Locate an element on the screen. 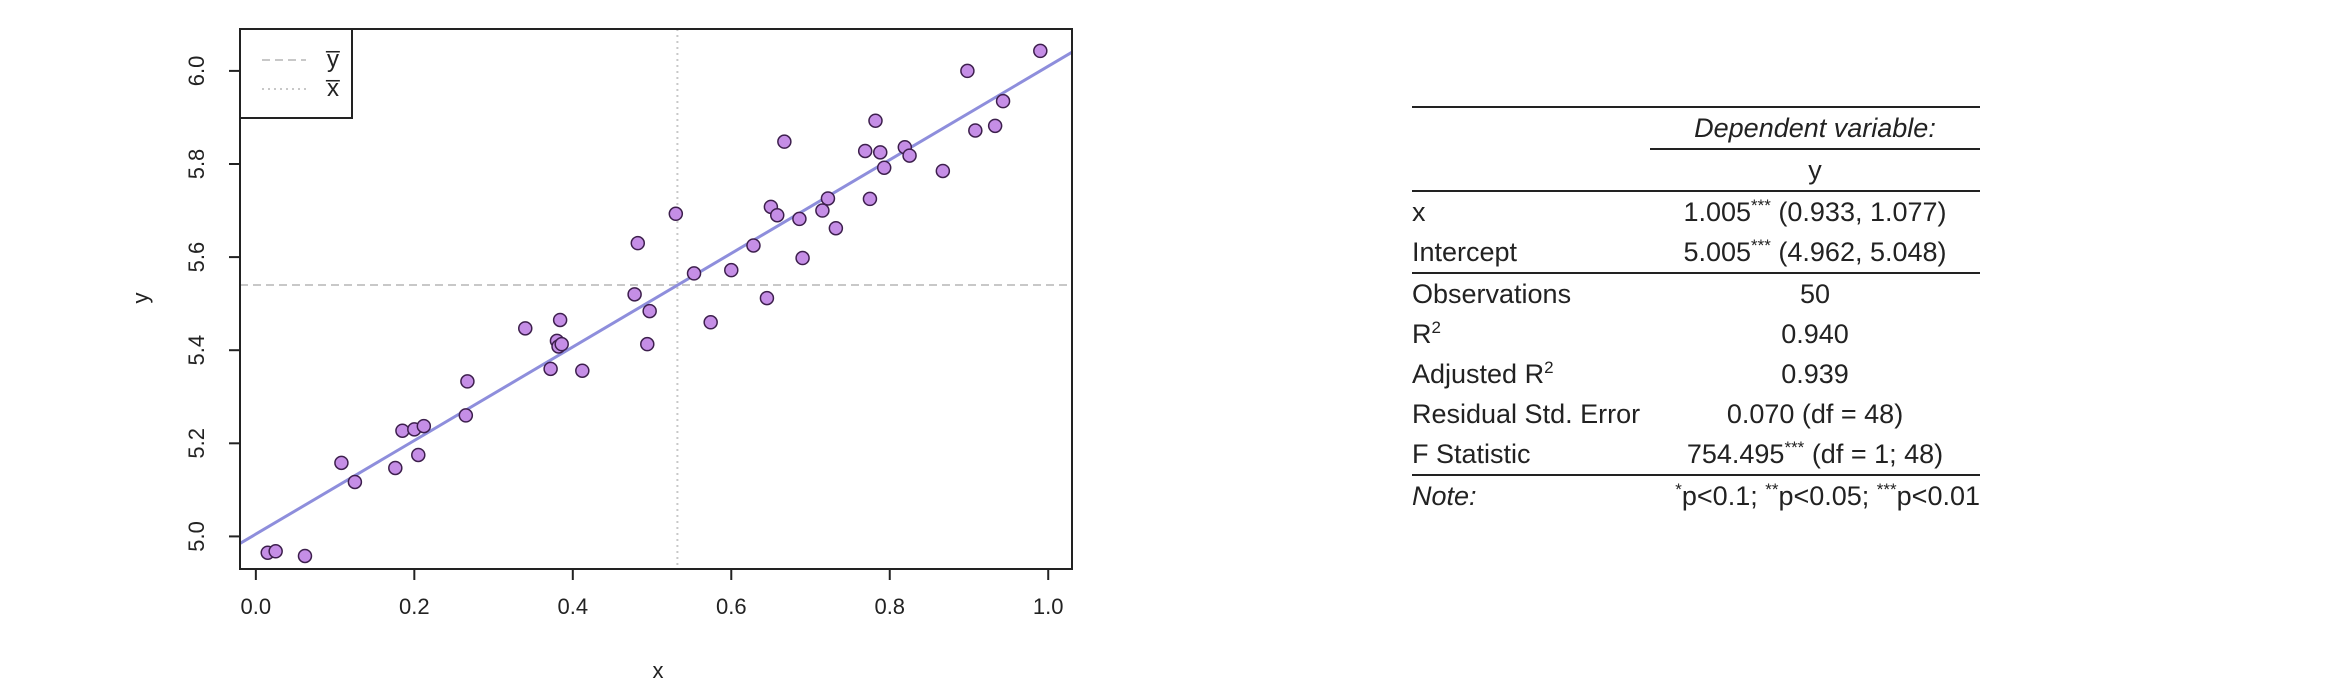 The width and height of the screenshot is (2332, 683). dep-var-rule is located at coordinates (1815, 149).